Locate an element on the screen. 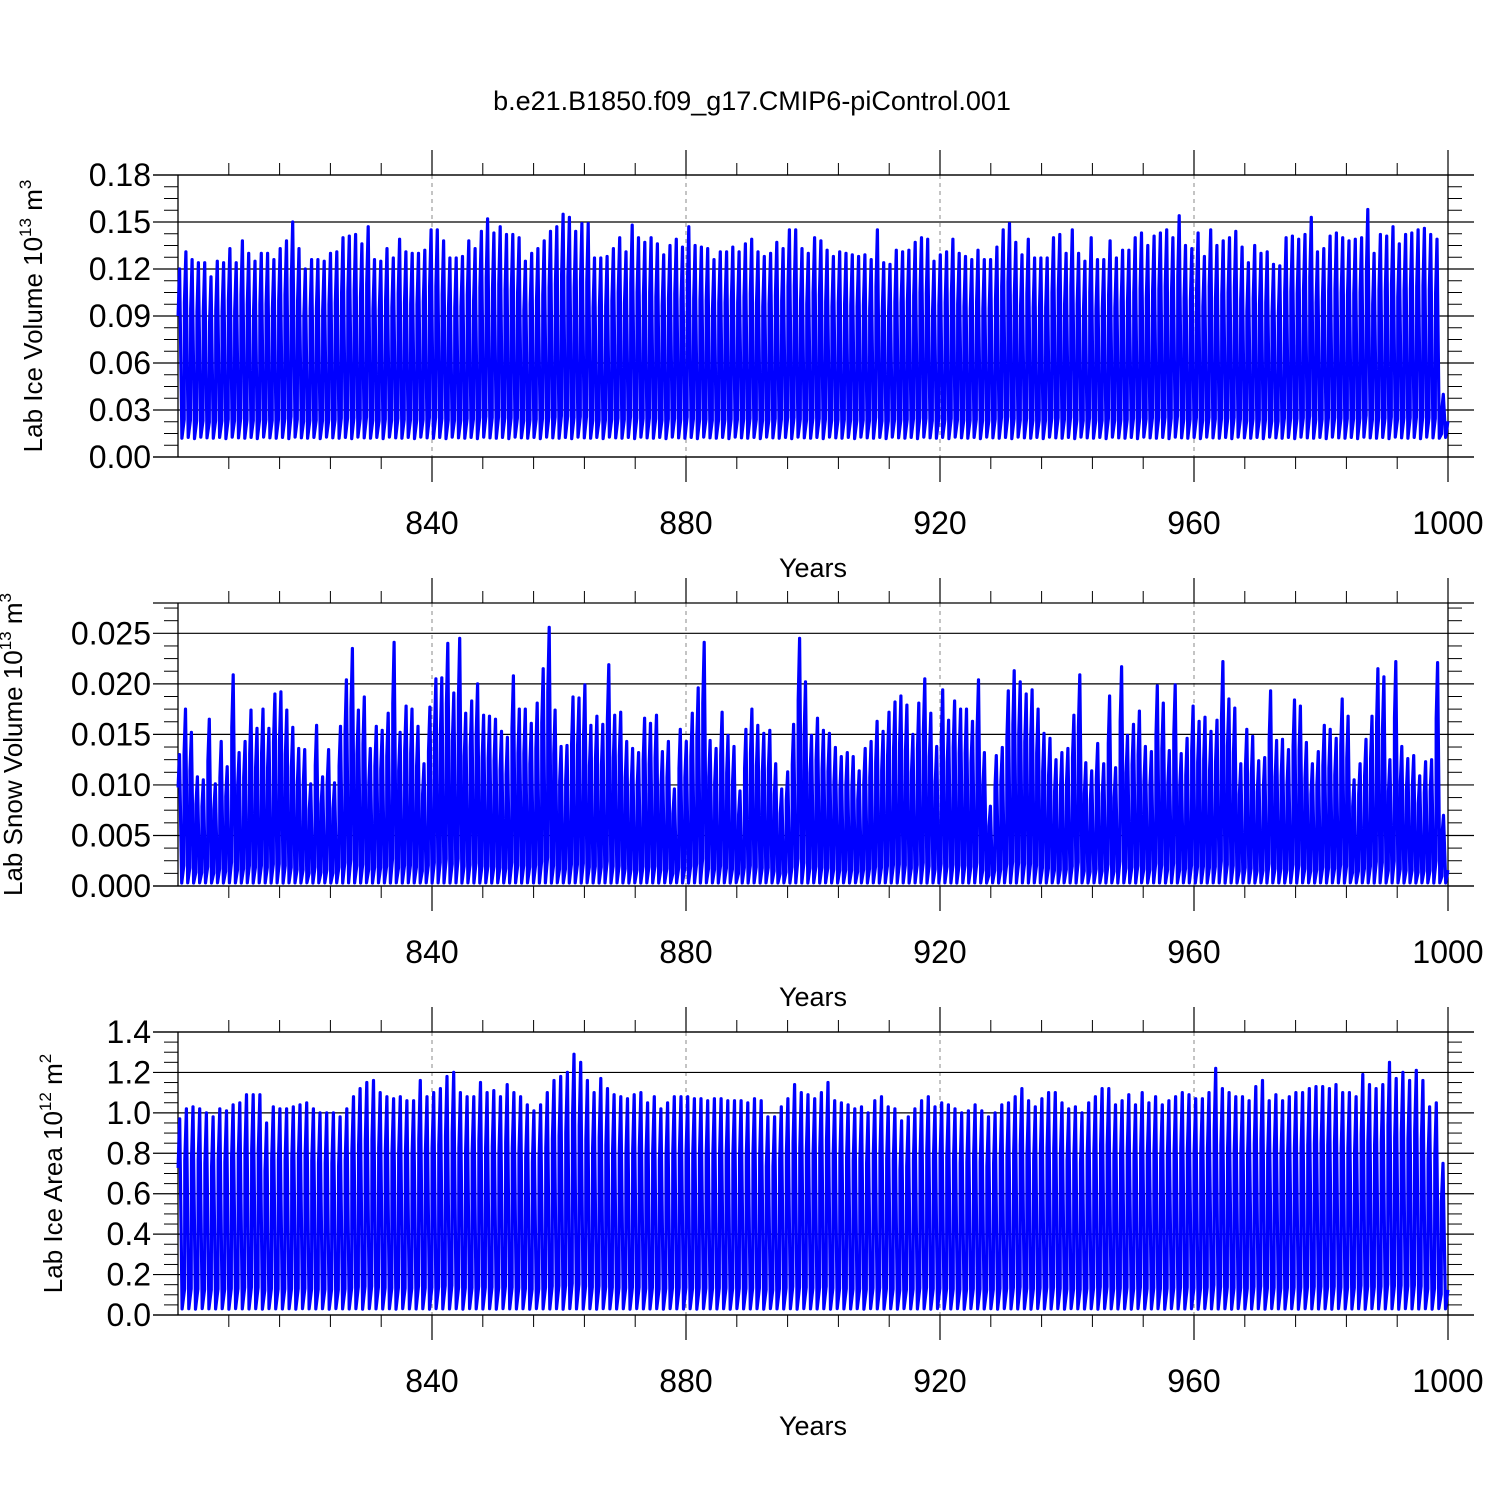 This screenshot has width=1500, height=1500. y-tick-label: 1.0 is located at coordinates (129, 1113).